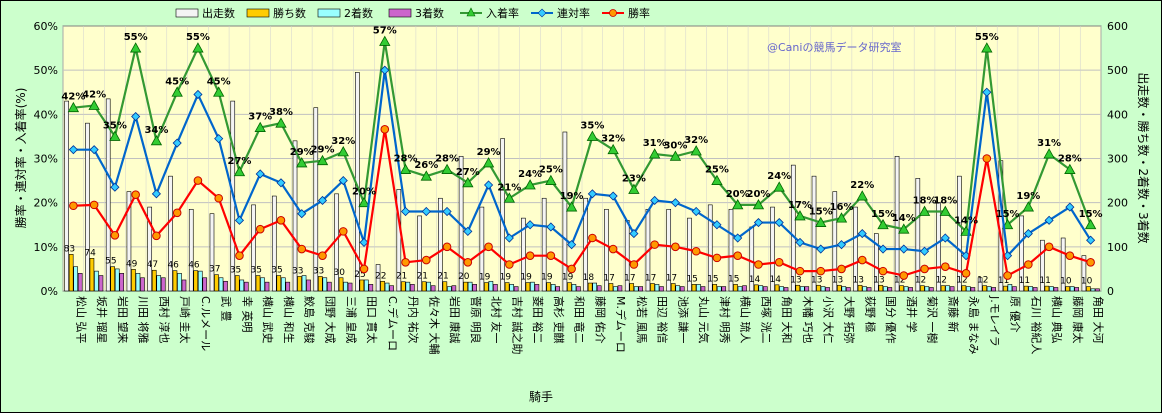 This screenshot has height=416, width=1162. What do you see at coordinates (289, 13) in the screenshot?
I see `legend-label: 勝ち数` at bounding box center [289, 13].